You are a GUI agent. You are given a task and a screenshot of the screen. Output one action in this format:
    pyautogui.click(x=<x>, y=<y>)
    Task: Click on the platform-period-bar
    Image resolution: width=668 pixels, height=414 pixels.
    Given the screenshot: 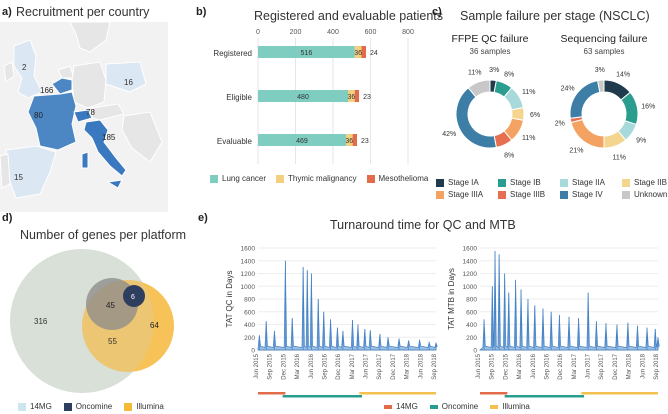 What is the action you would take?
    pyautogui.click(x=544, y=396)
    